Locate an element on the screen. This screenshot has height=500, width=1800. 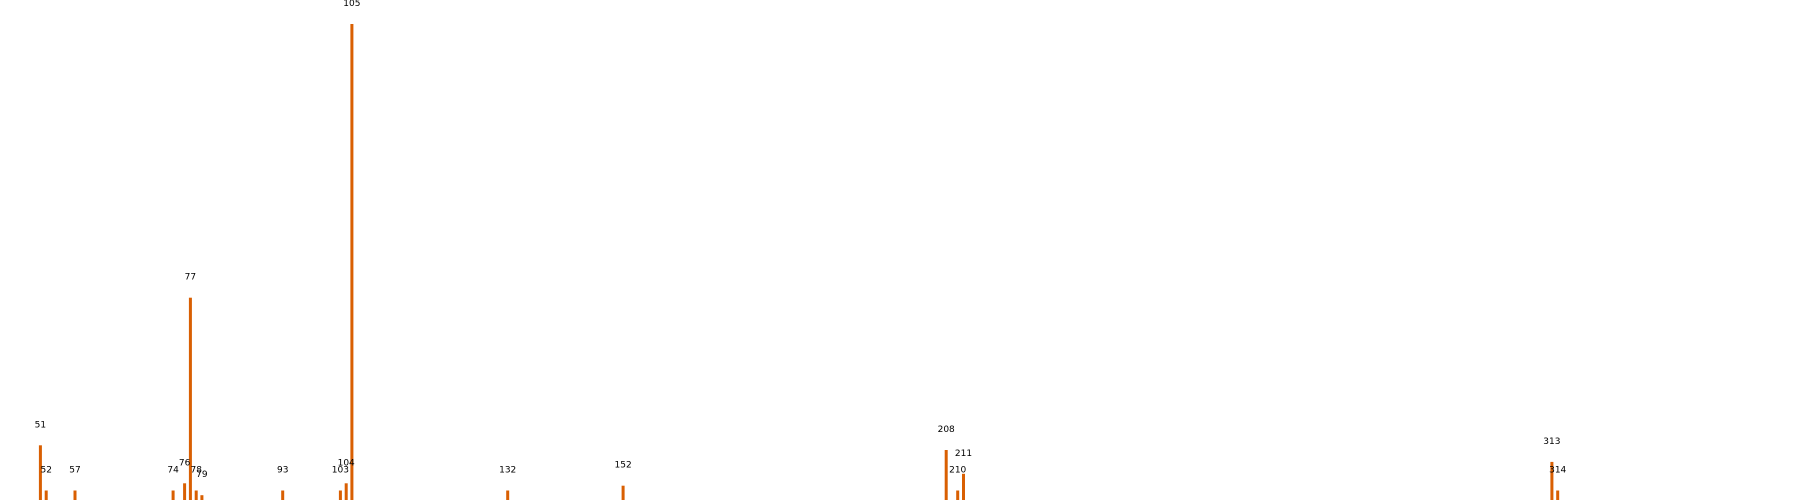
peak-label: 78 is located at coordinates (196, 471).